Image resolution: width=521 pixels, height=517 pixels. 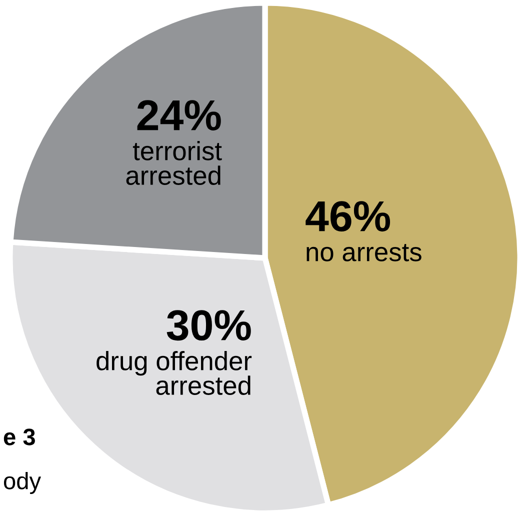 I want to click on slice-label: terrorist arrested, so click(x=174, y=163).